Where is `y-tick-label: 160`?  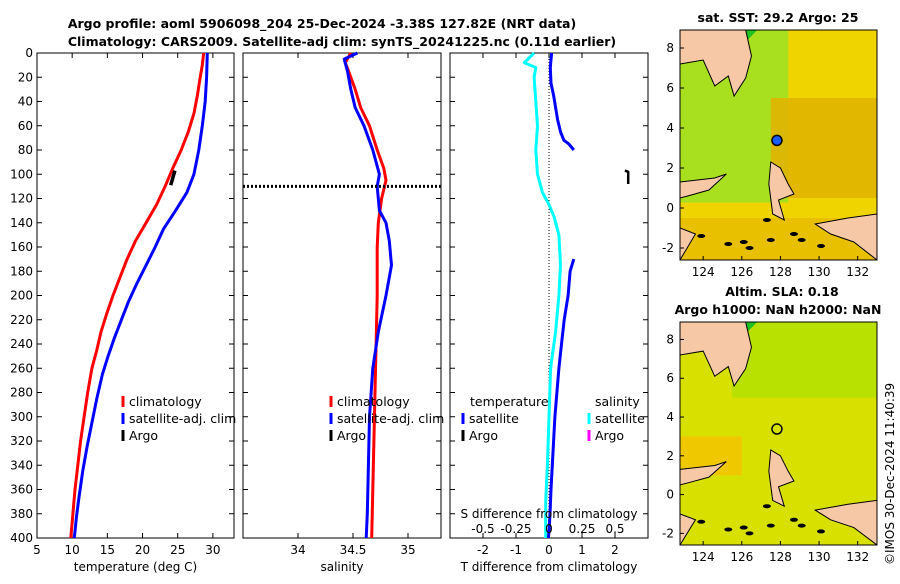 y-tick-label: 160 is located at coordinates (21, 247).